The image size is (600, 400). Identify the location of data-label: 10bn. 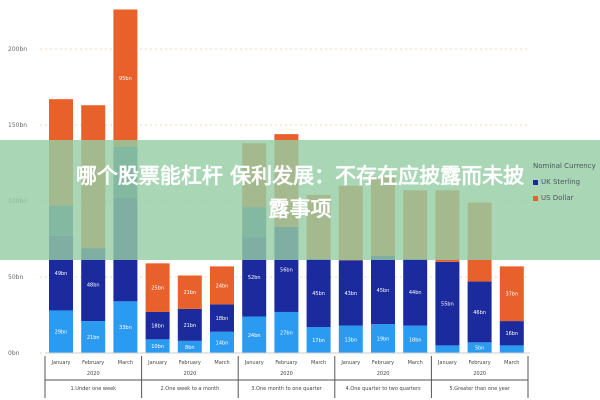
(157, 347).